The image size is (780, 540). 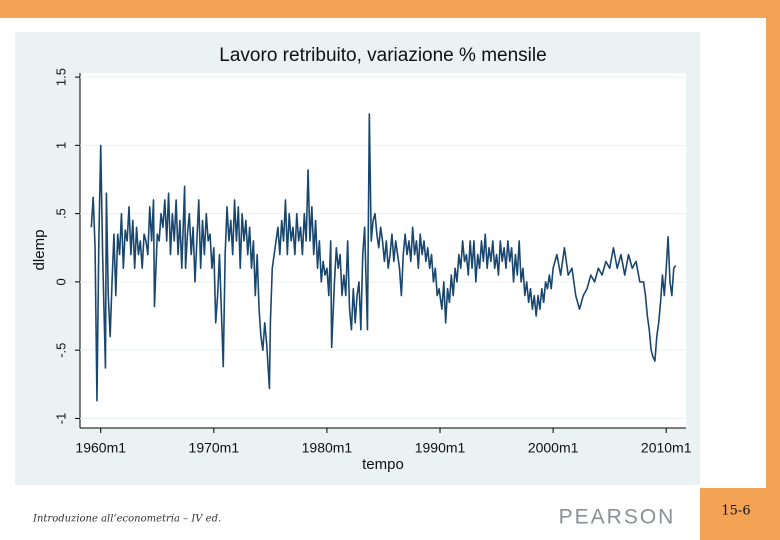 What do you see at coordinates (60, 419) in the screenshot?
I see `y-tick-label: -1` at bounding box center [60, 419].